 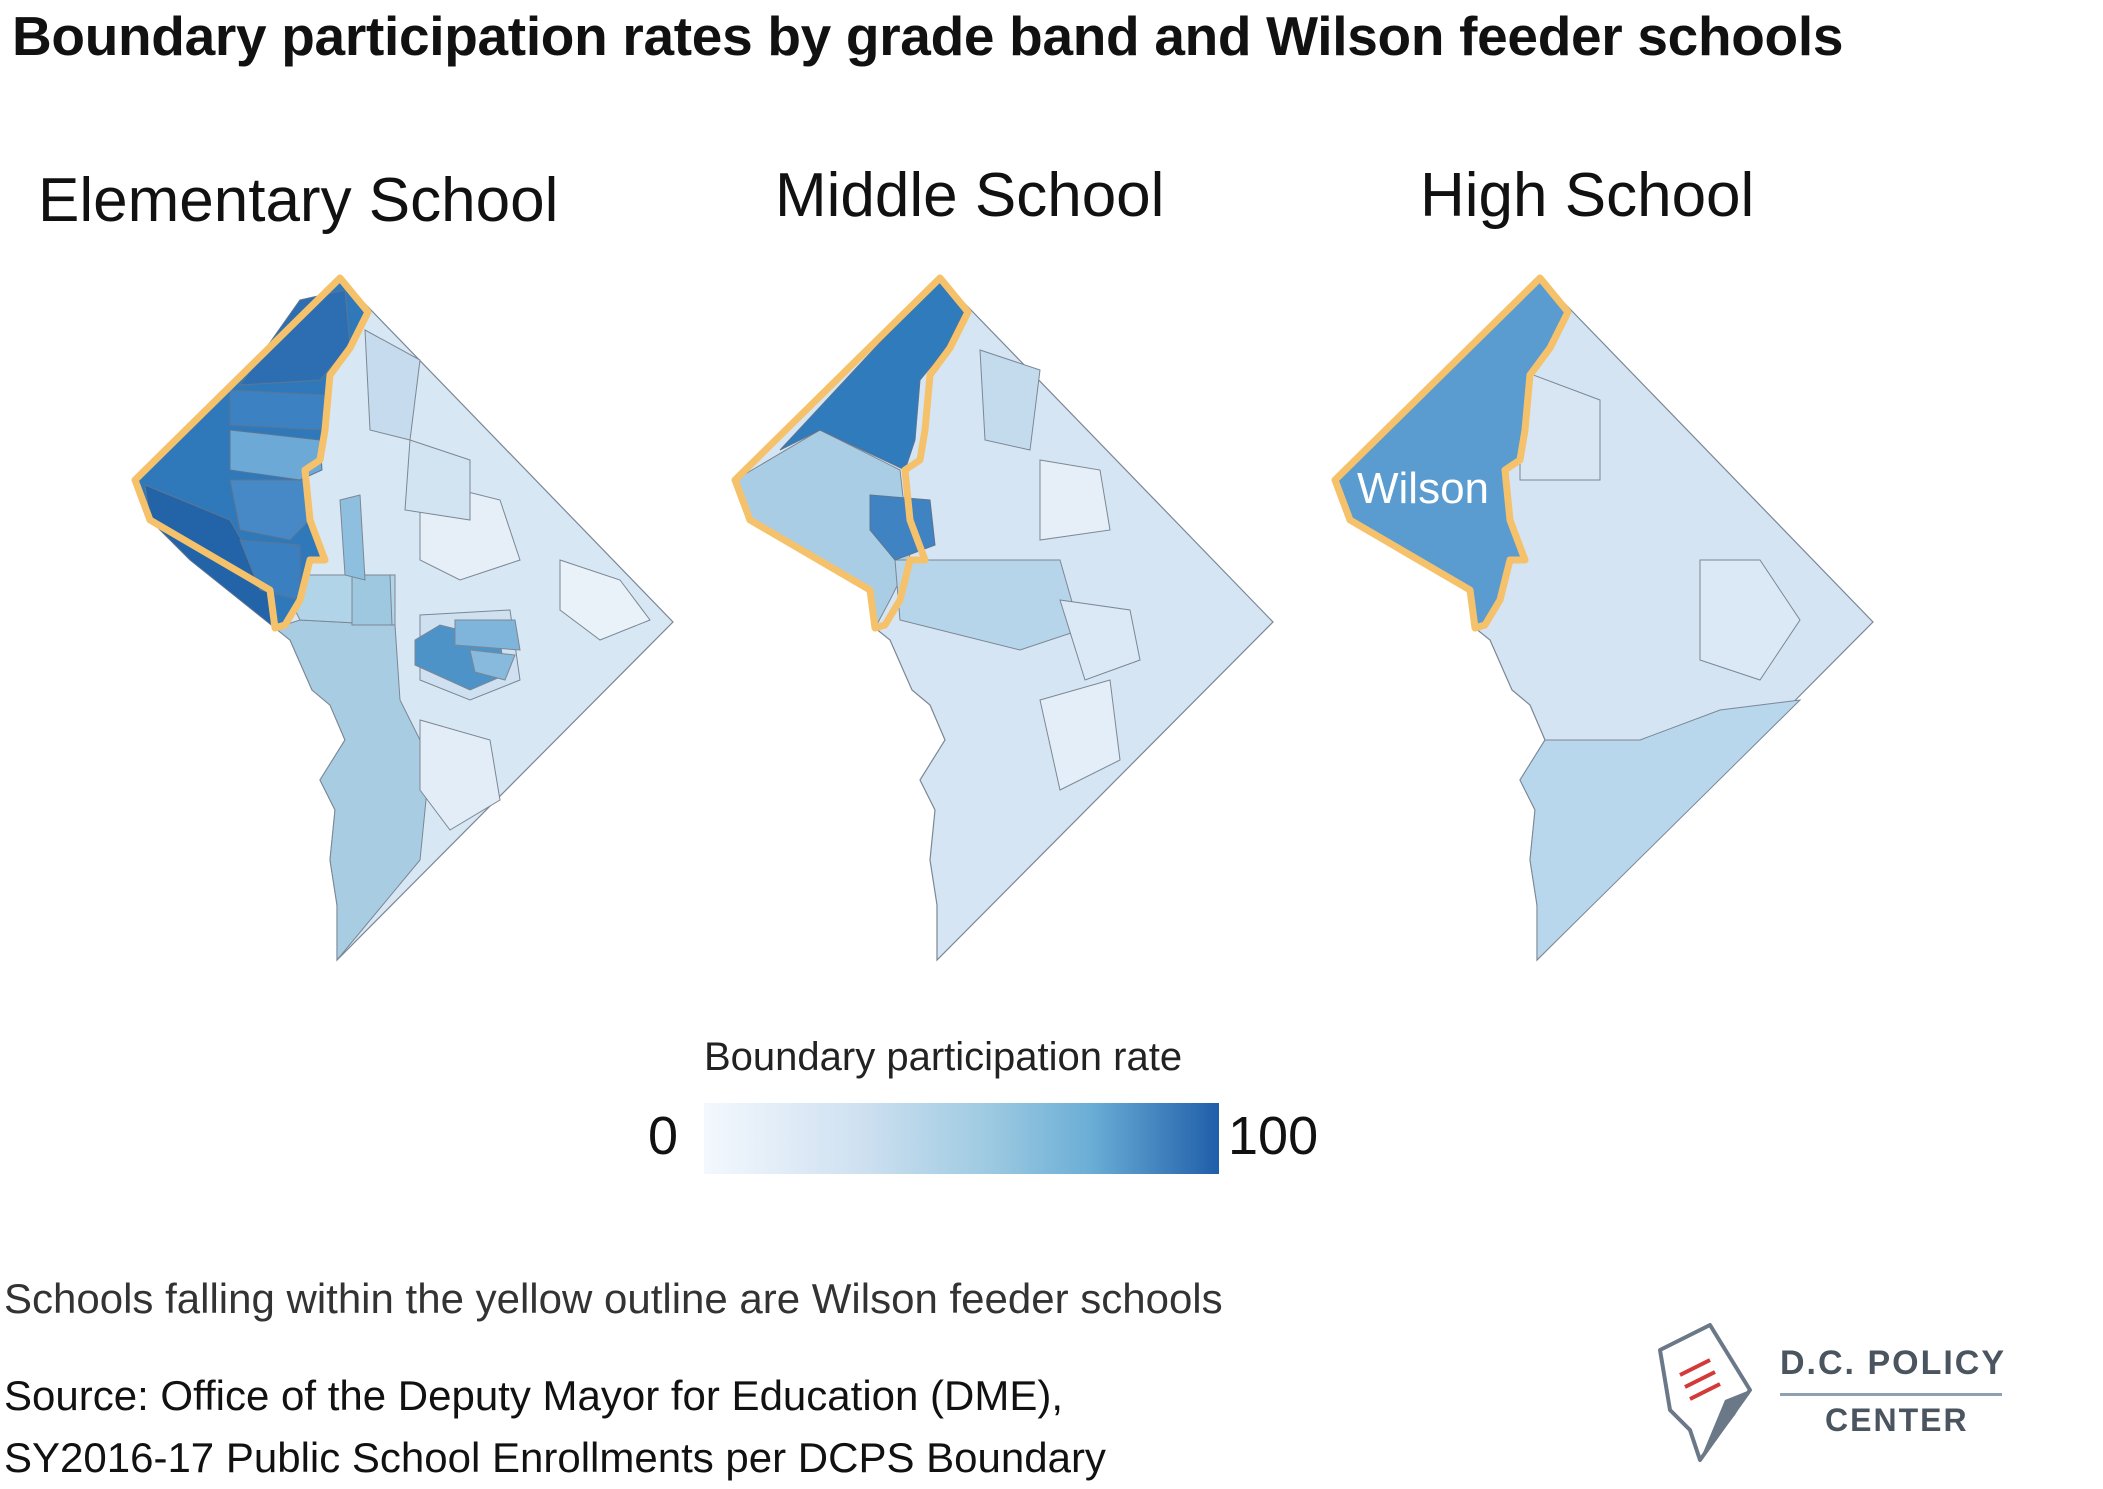 I want to click on legend-max-label: 100, so click(x=1273, y=1136).